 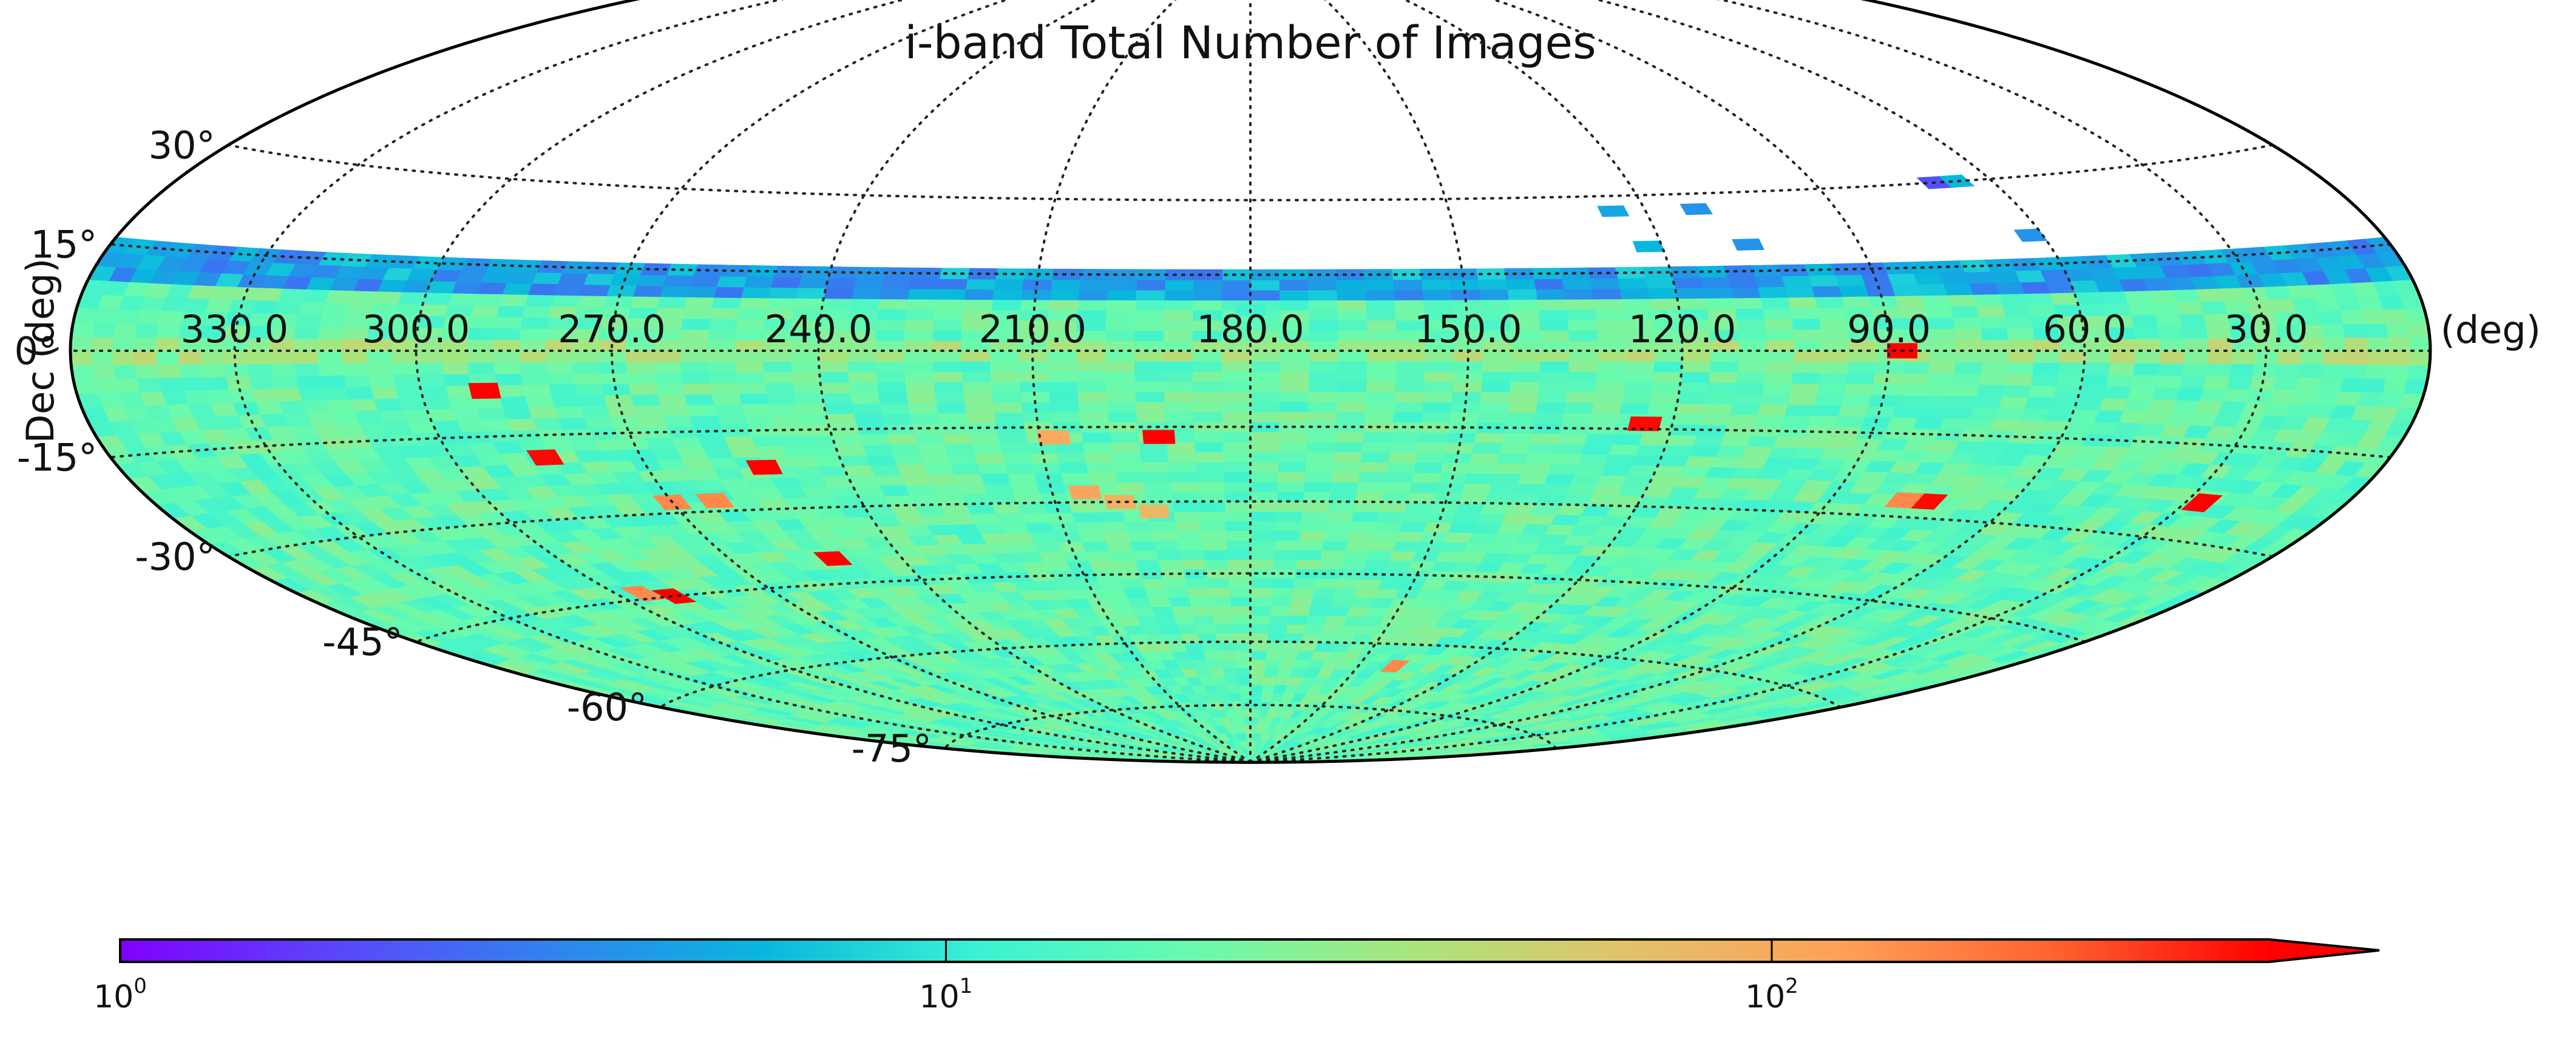 What do you see at coordinates (1771, 994) in the screenshot?
I see `colorbar-tick-label: 102` at bounding box center [1771, 994].